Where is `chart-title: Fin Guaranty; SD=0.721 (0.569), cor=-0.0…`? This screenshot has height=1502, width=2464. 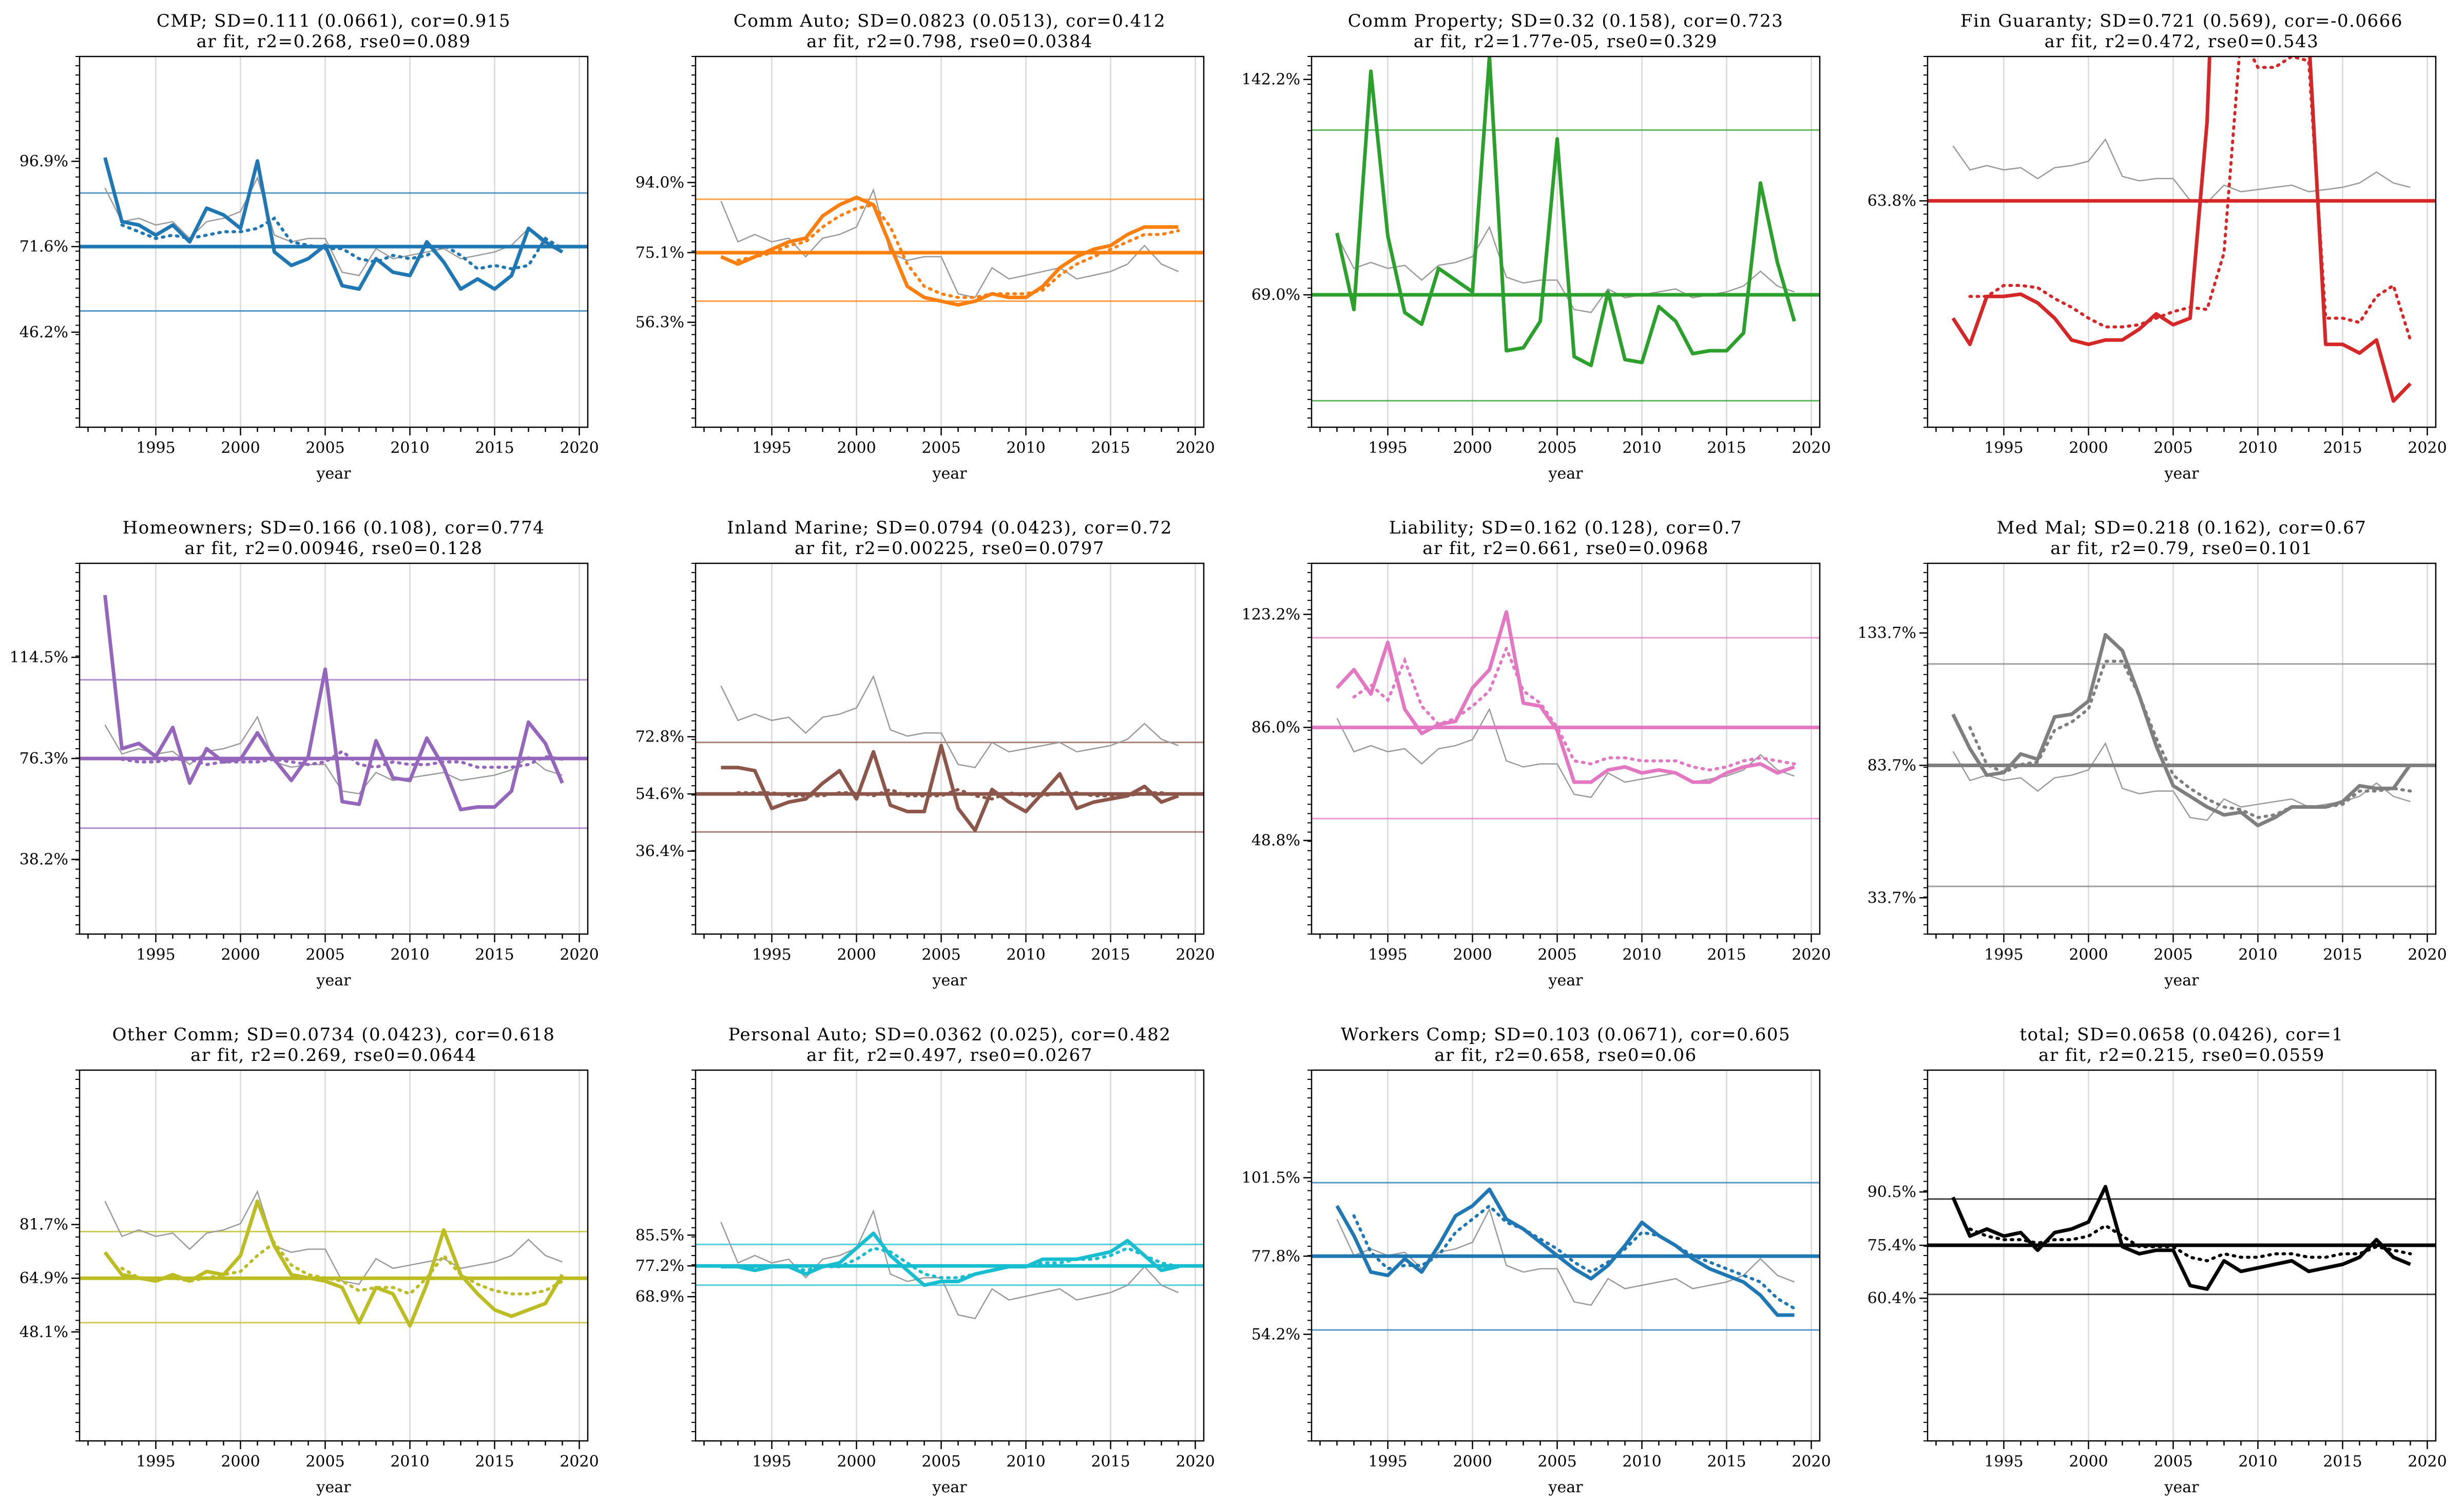
chart-title: Fin Guaranty; SD=0.721 (0.569), cor=-0.0… is located at coordinates (2181, 21).